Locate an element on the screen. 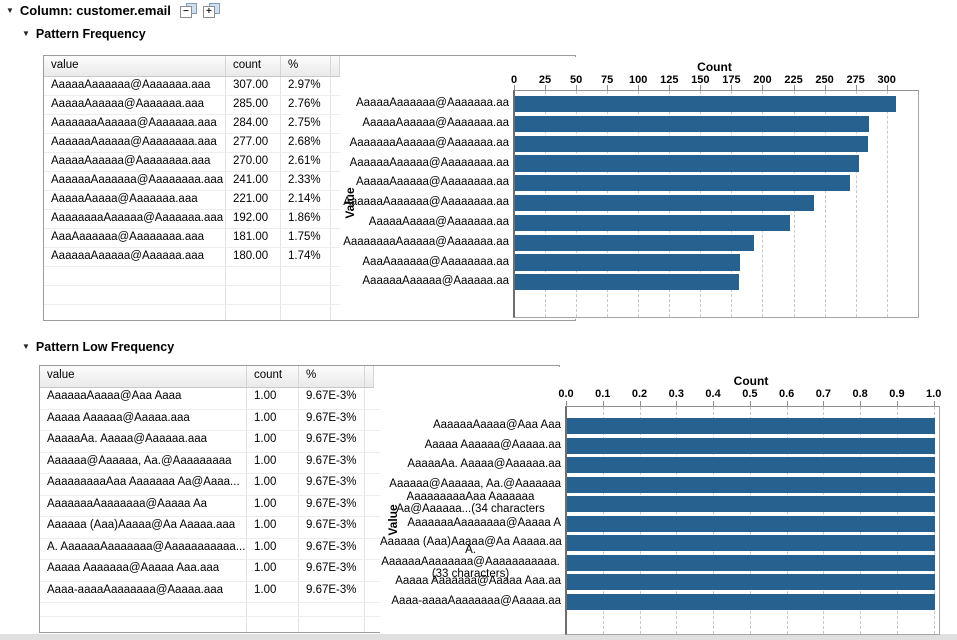 The height and width of the screenshot is (640, 957). table-row: Aaaaa Aaaaaaa@Aaaaa Aaa.aaa 1.00 9.67E-3% is located at coordinates (299, 571).